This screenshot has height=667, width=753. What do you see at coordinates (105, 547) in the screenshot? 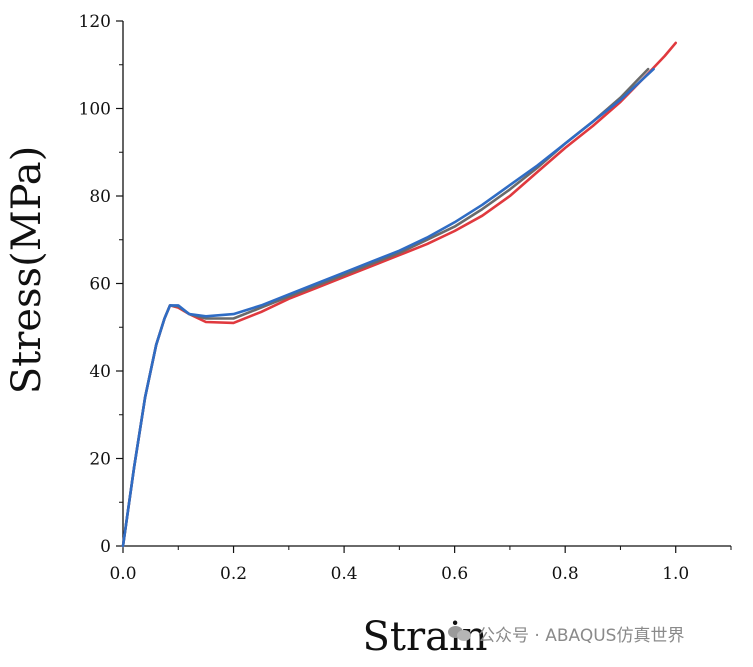
I see `y-tick-label: 0` at bounding box center [105, 547].